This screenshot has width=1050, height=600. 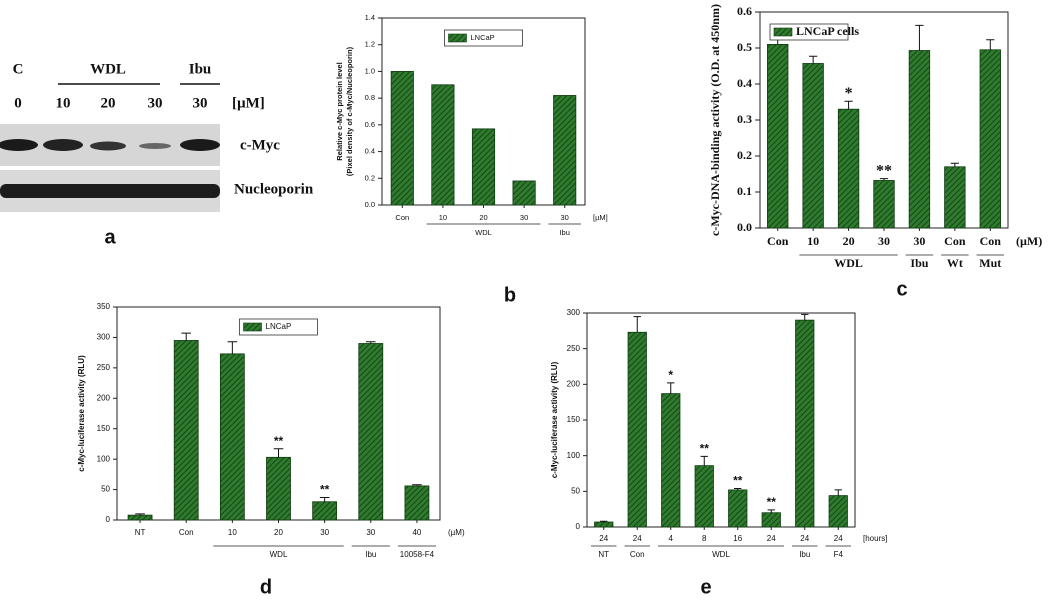 What do you see at coordinates (417, 554) in the screenshot?
I see `group-label: 10058-F4` at bounding box center [417, 554].